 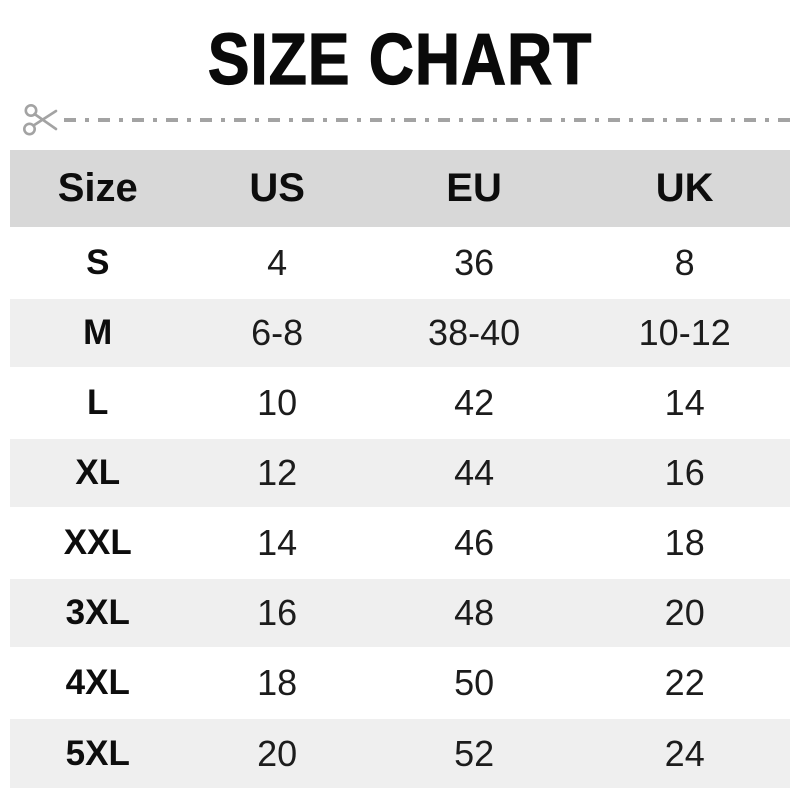 What do you see at coordinates (474, 189) in the screenshot?
I see `column-header-eu: EU` at bounding box center [474, 189].